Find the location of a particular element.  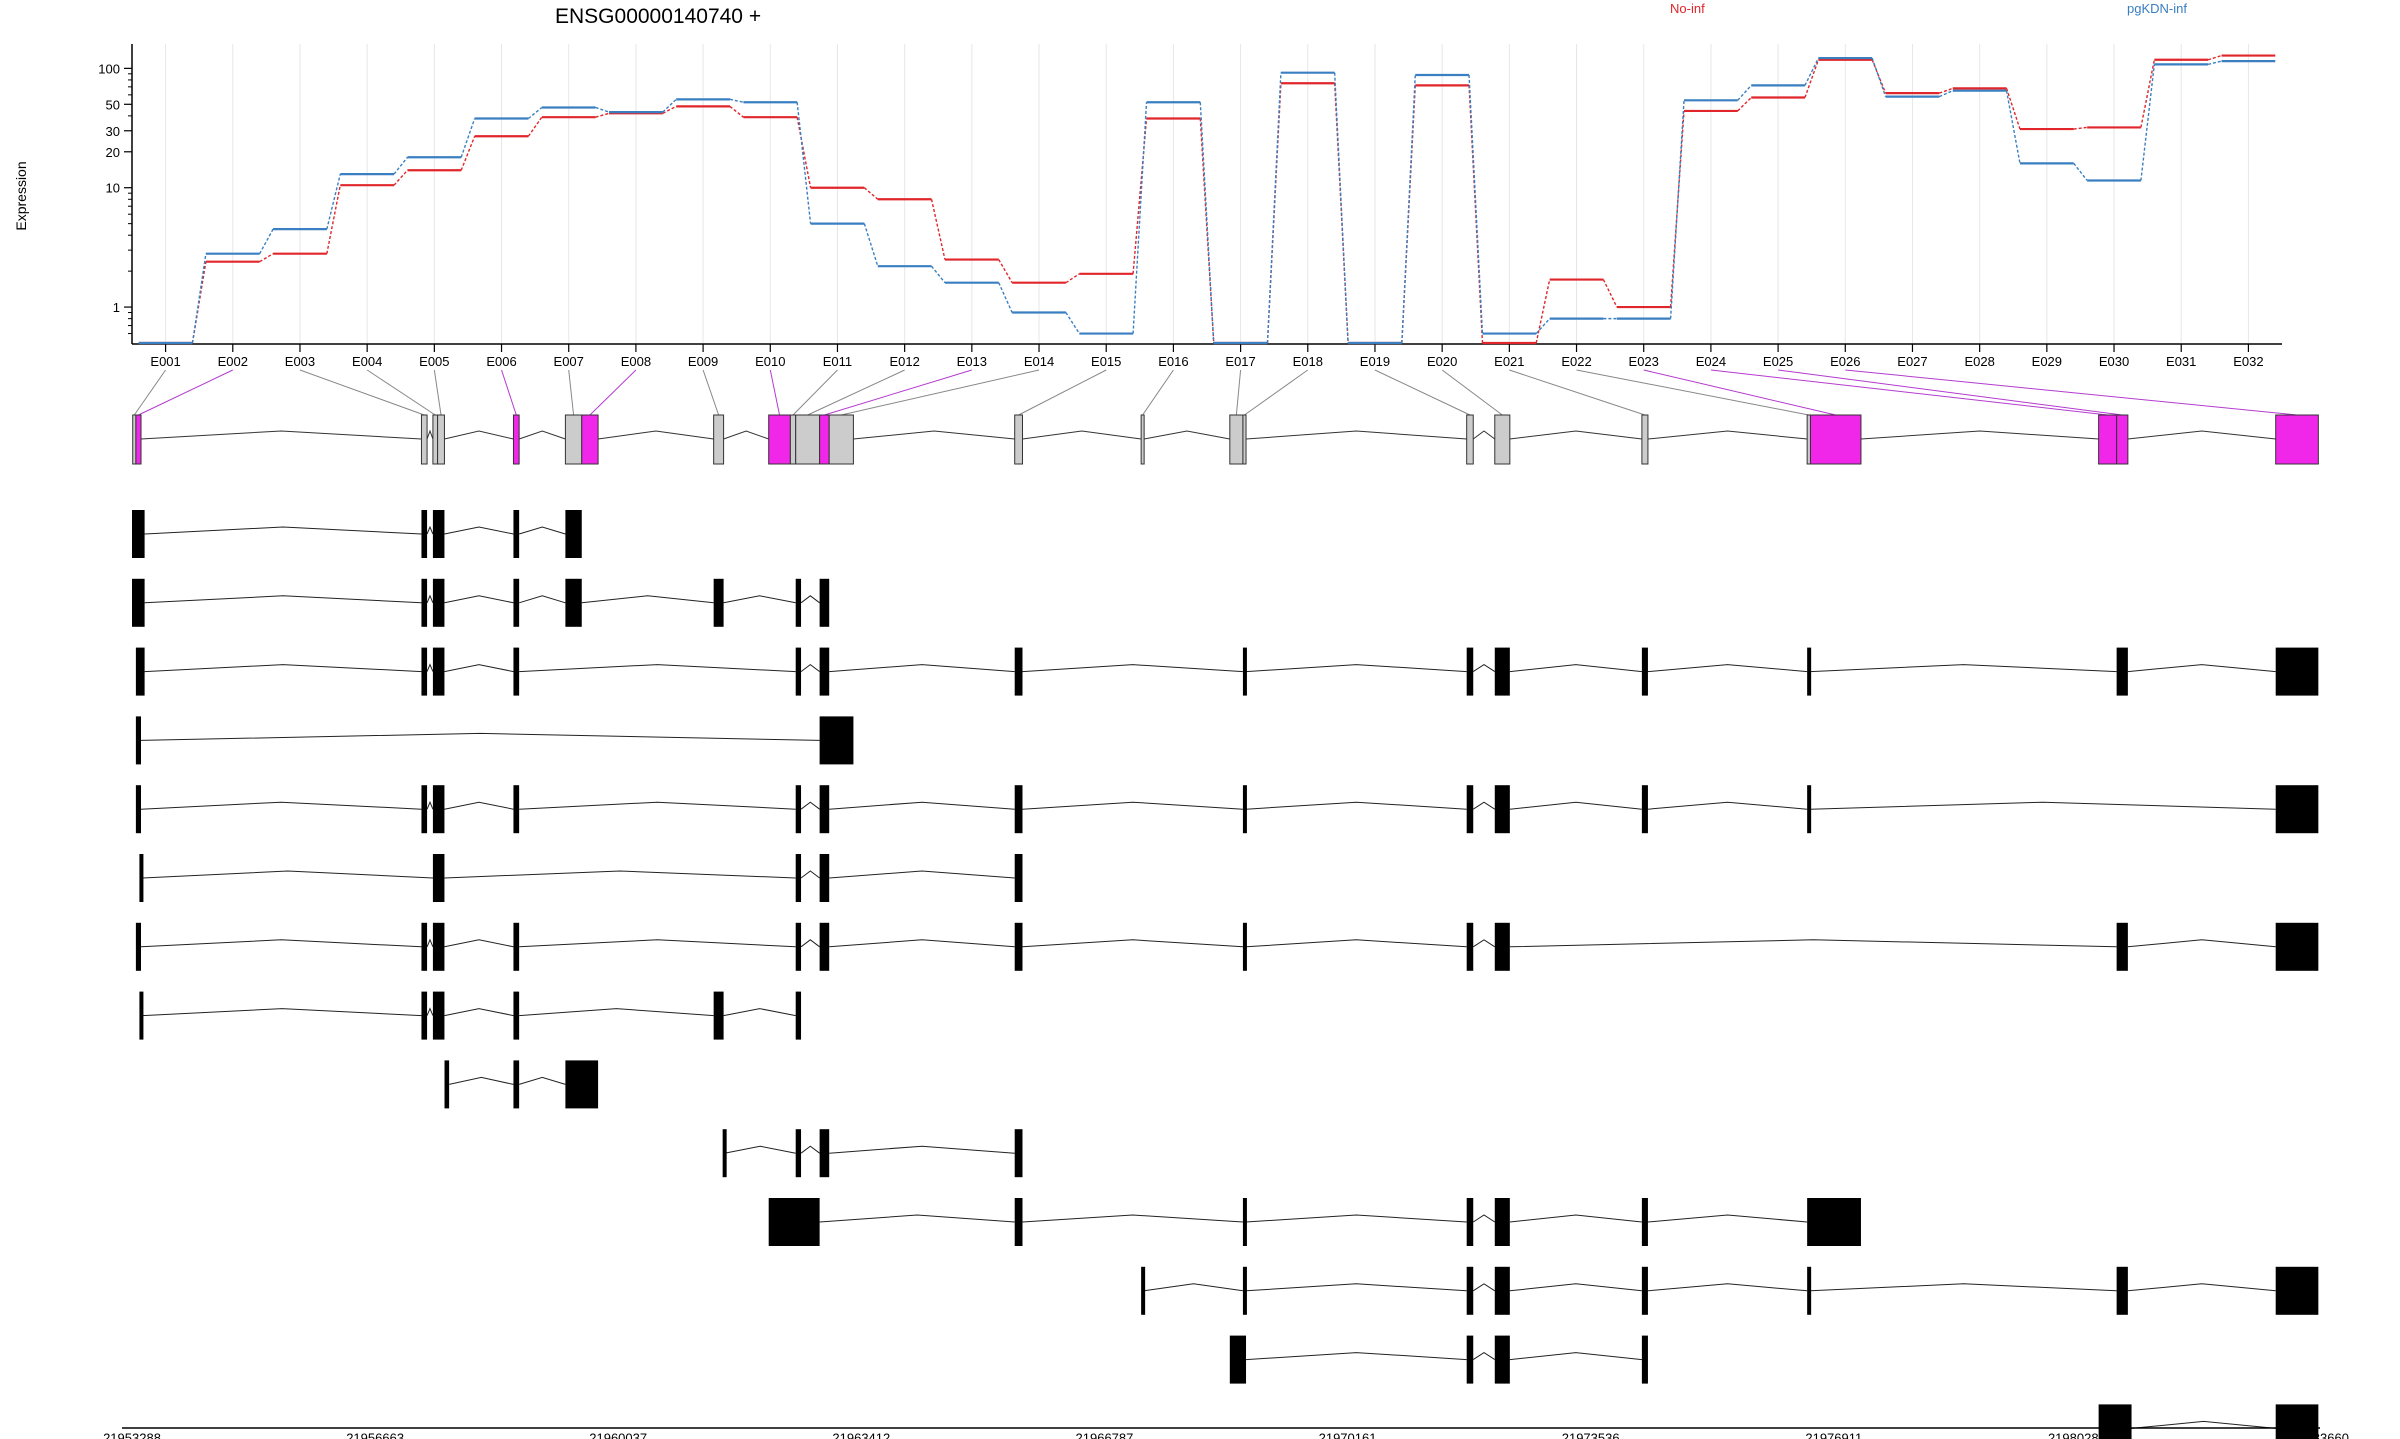

x-tick-label: E029 is located at coordinates (2047, 361).